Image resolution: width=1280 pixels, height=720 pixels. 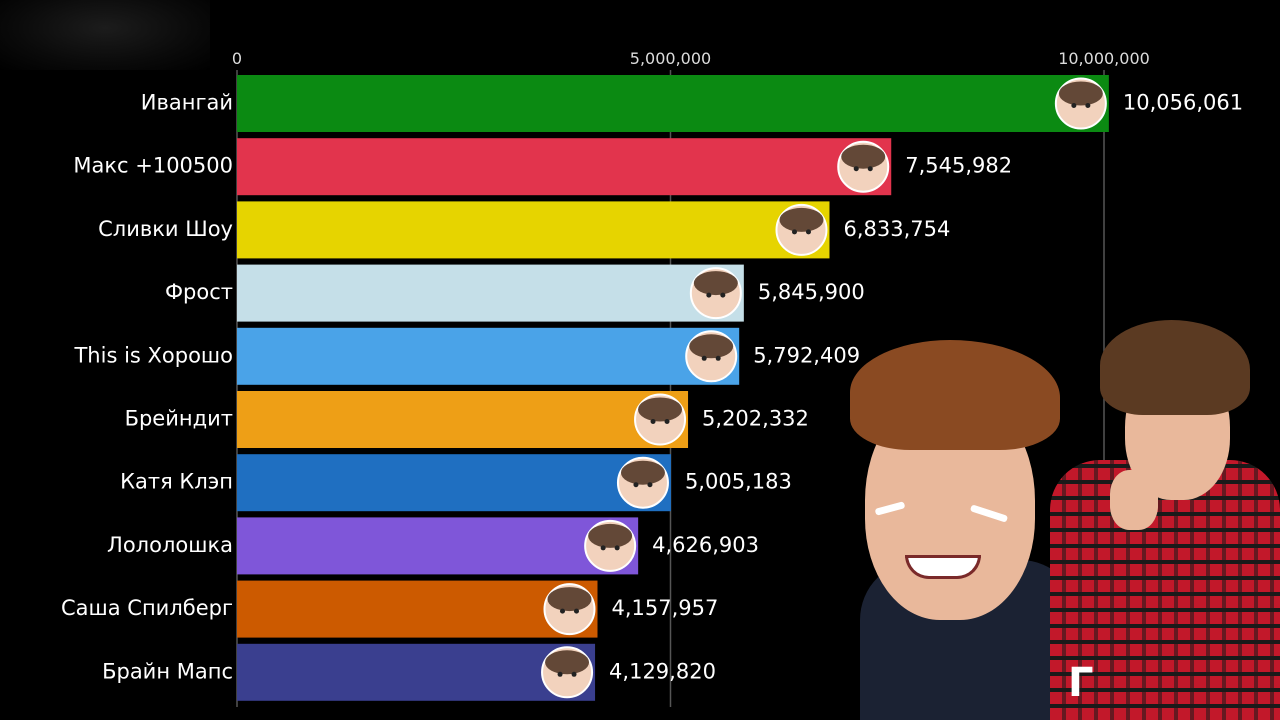 I want to click on man-in-cap-avatar-icon, so click(x=715, y=293).